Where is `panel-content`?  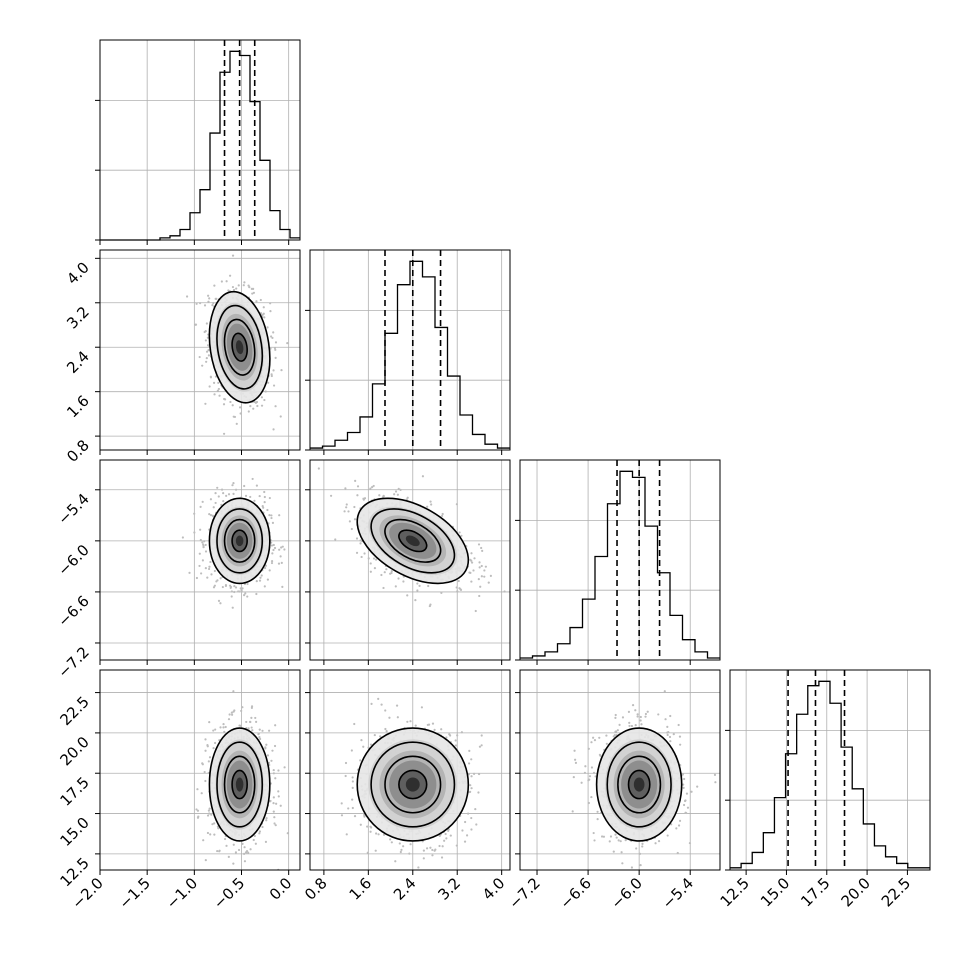
panel-content is located at coordinates (200, 352).